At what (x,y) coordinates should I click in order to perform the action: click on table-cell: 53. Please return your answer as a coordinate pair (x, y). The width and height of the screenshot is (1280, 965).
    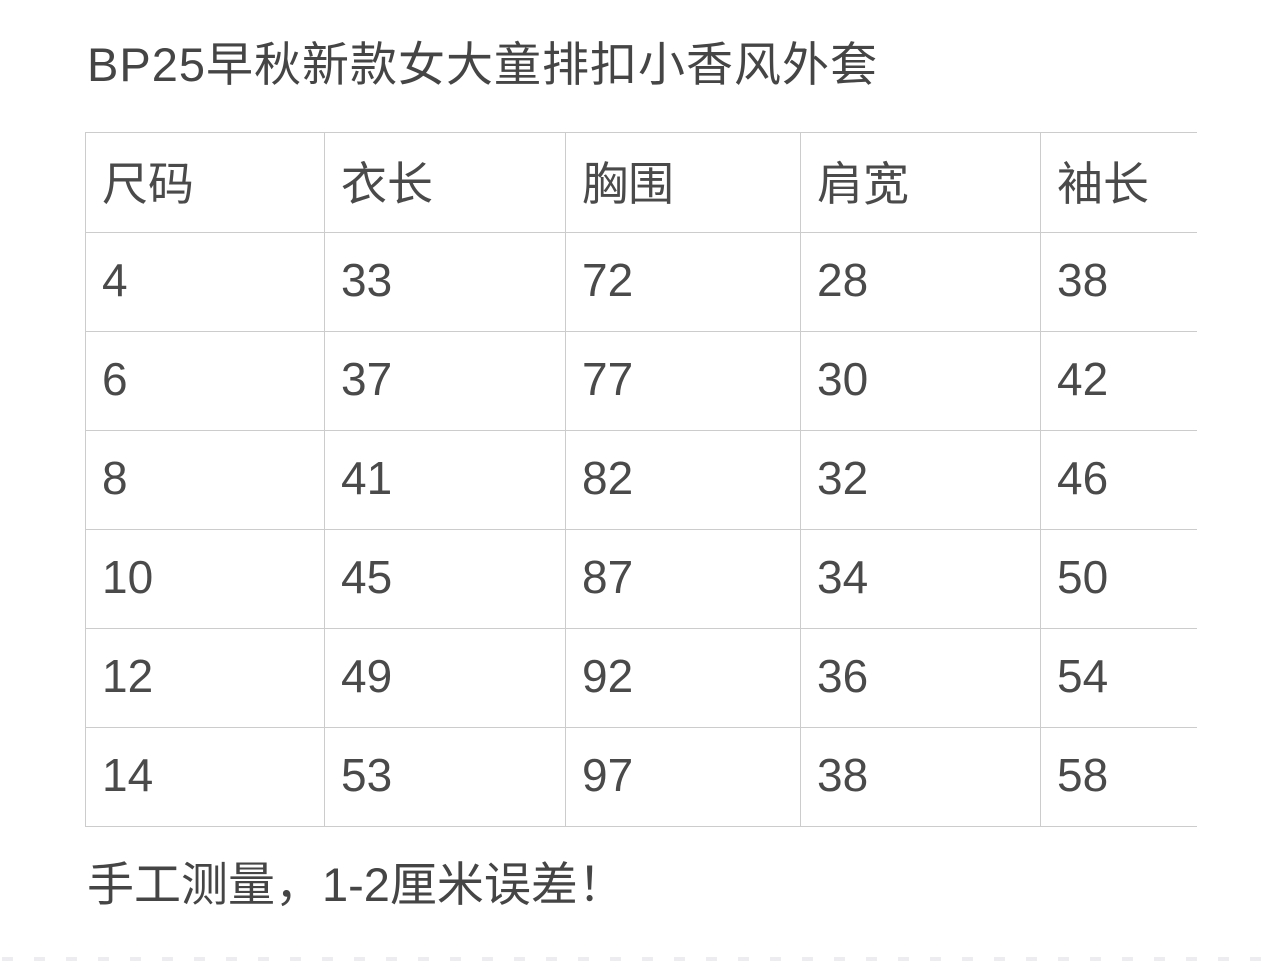
    Looking at the image, I should click on (445, 777).